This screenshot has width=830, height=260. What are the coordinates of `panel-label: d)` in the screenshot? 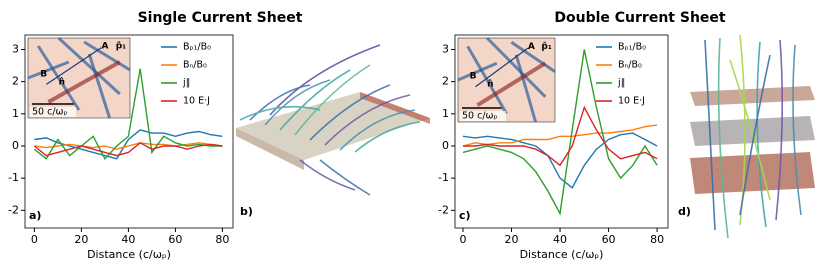 It's located at (684, 211).